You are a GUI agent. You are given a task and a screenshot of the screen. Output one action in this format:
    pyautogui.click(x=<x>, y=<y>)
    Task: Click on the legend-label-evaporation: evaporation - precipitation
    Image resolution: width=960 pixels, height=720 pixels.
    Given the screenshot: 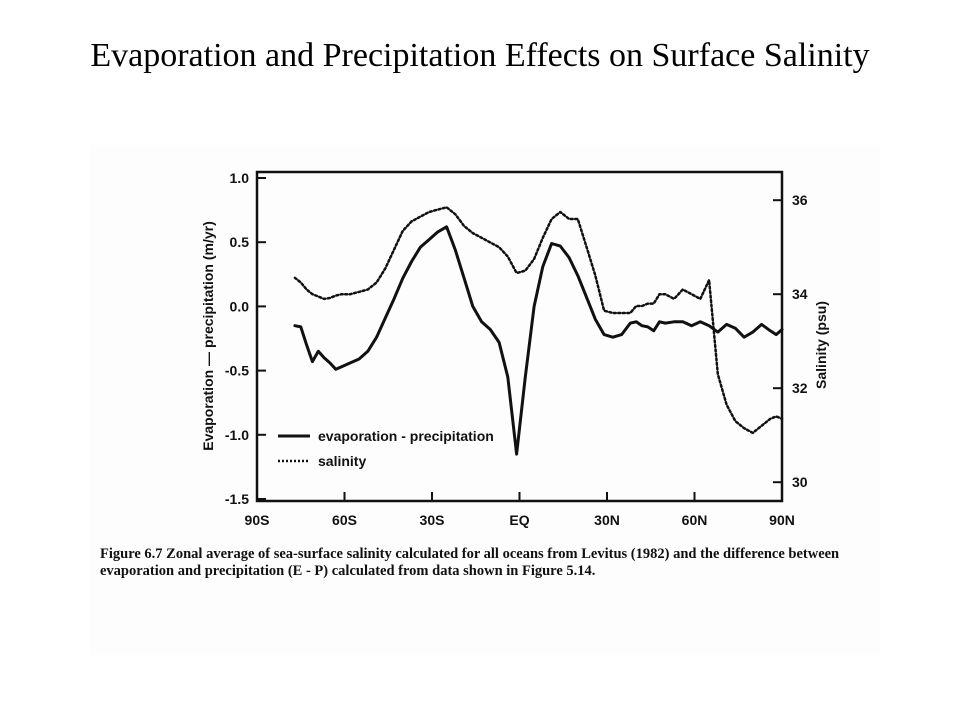 What is the action you would take?
    pyautogui.click(x=406, y=436)
    